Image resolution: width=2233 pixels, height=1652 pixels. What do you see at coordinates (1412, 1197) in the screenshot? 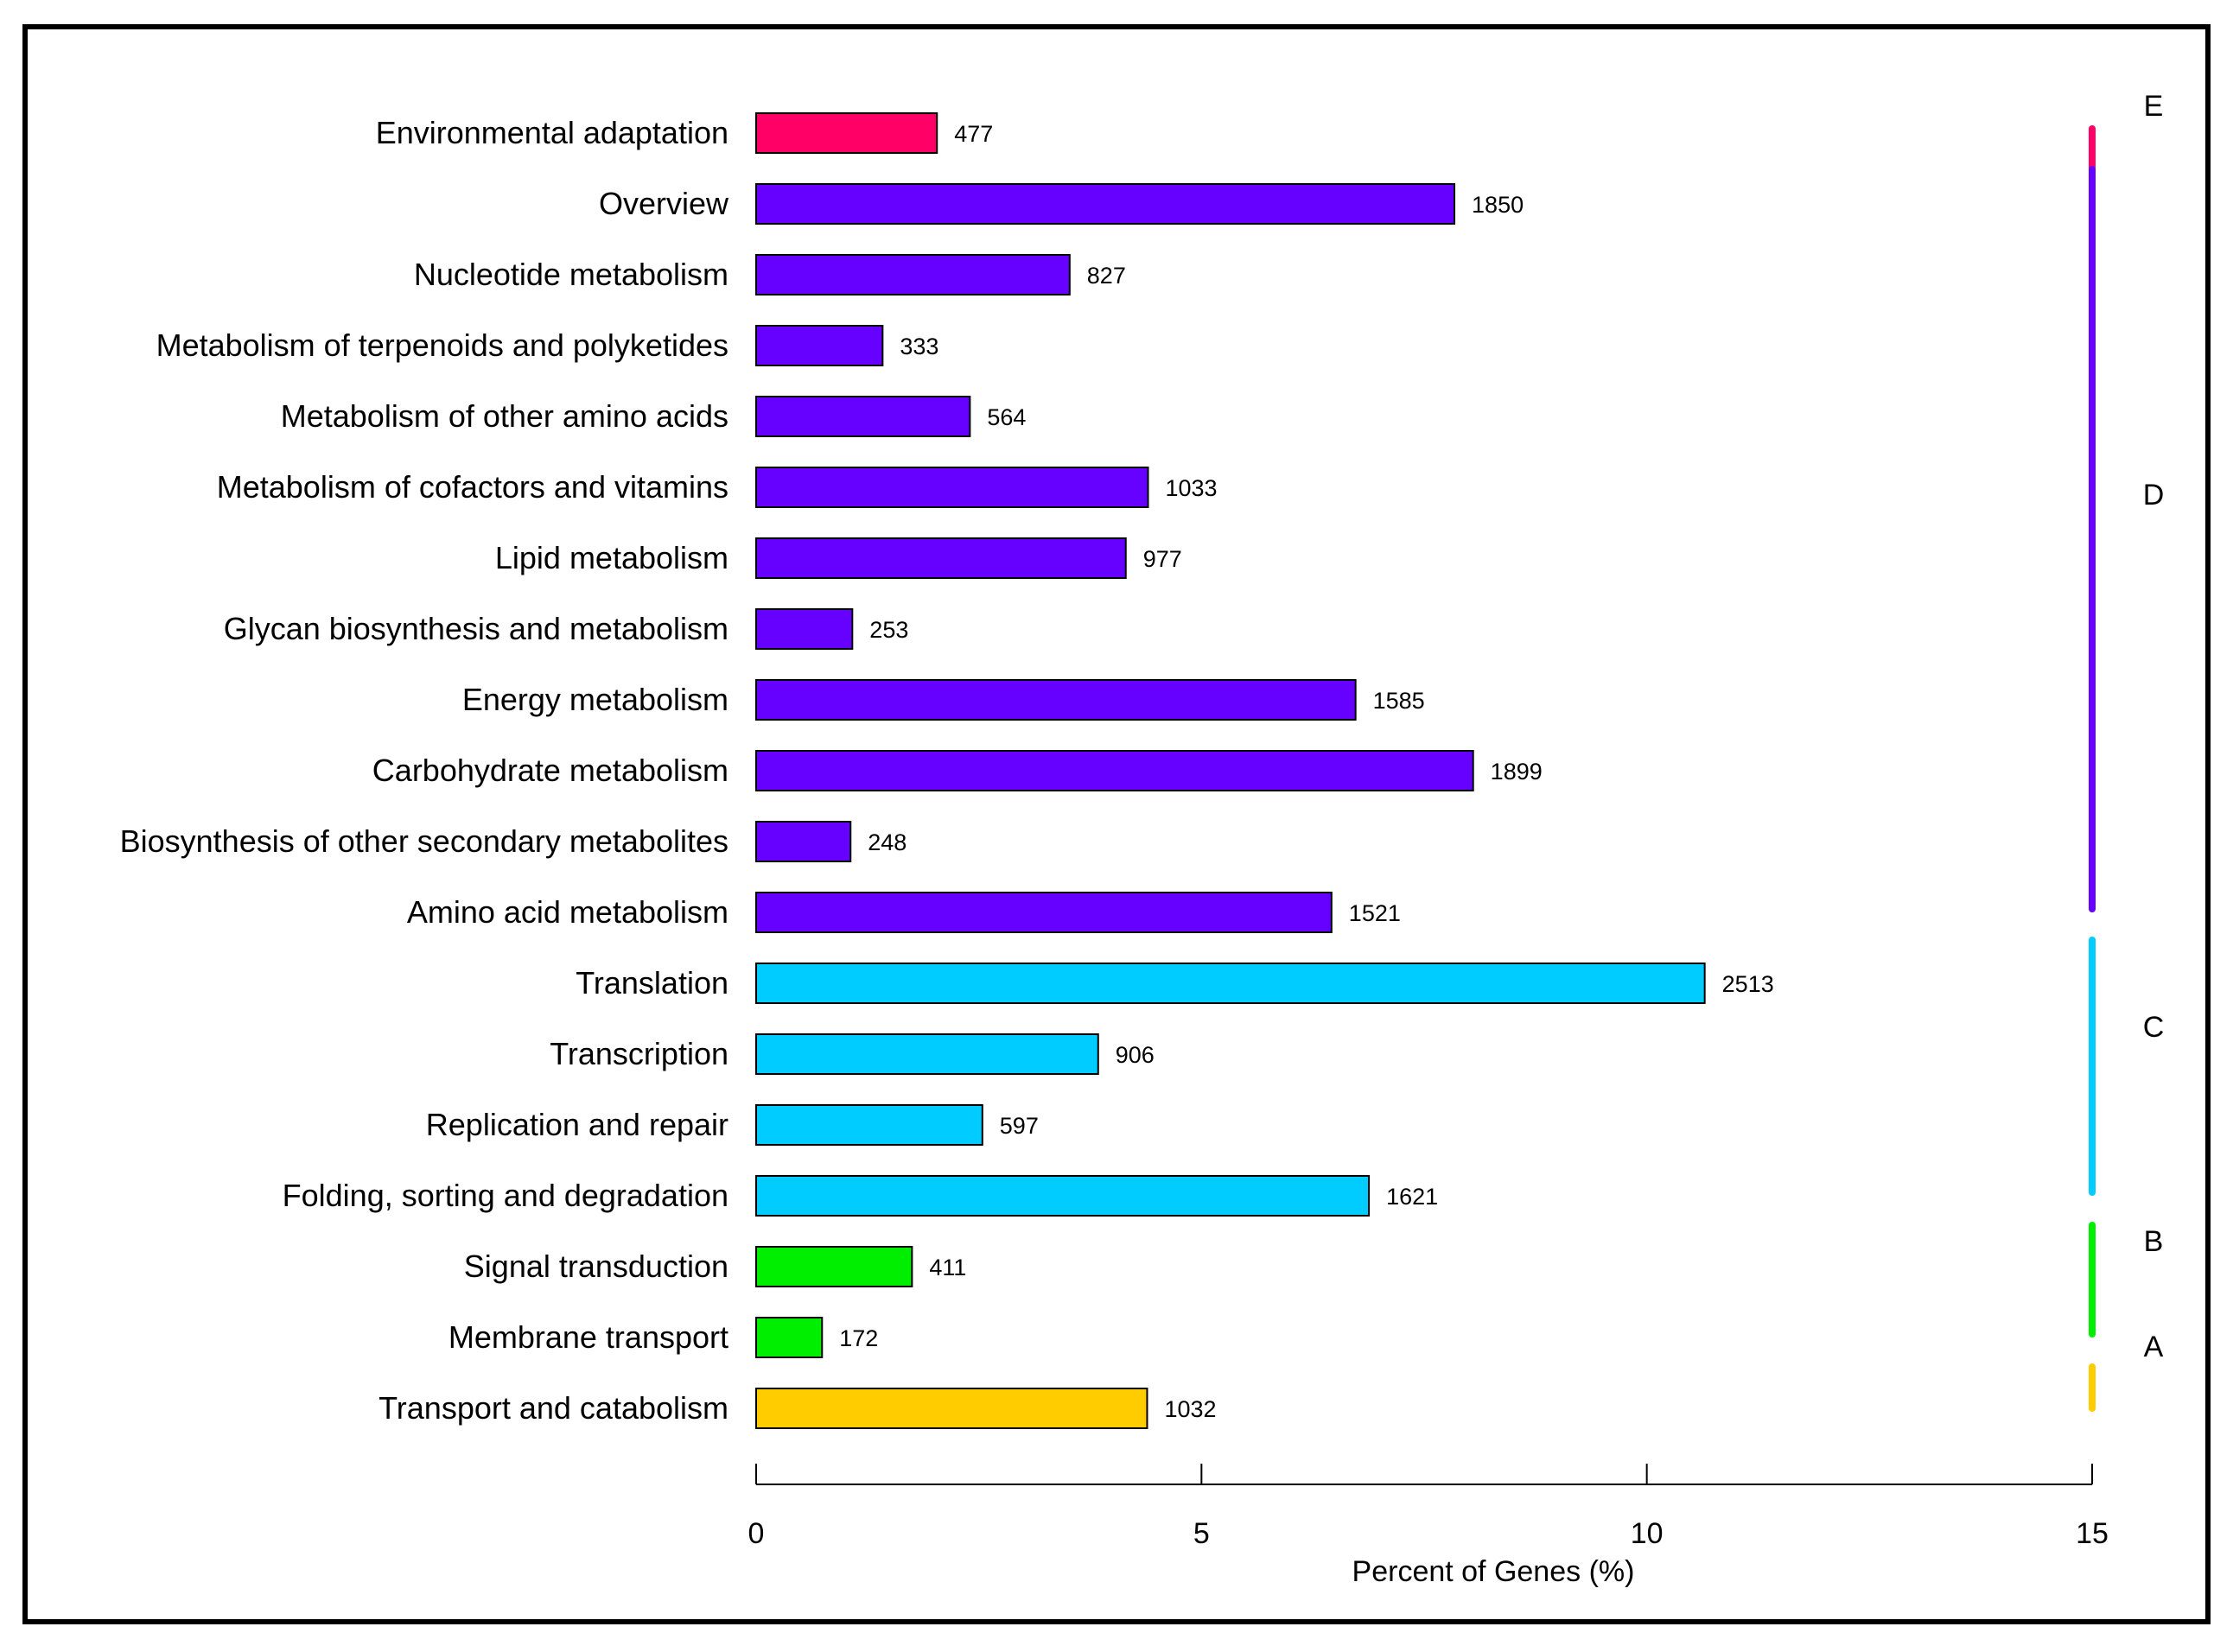
I see `value-label: 1621` at bounding box center [1412, 1197].